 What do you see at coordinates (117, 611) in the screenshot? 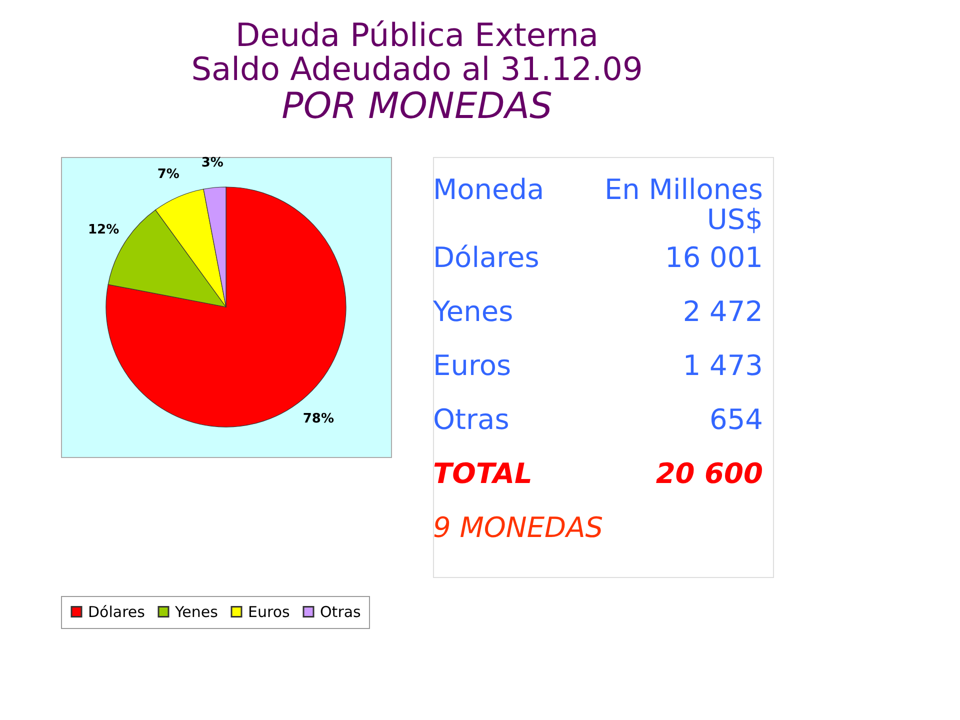
I see `legend-label: Dólares` at bounding box center [117, 611].